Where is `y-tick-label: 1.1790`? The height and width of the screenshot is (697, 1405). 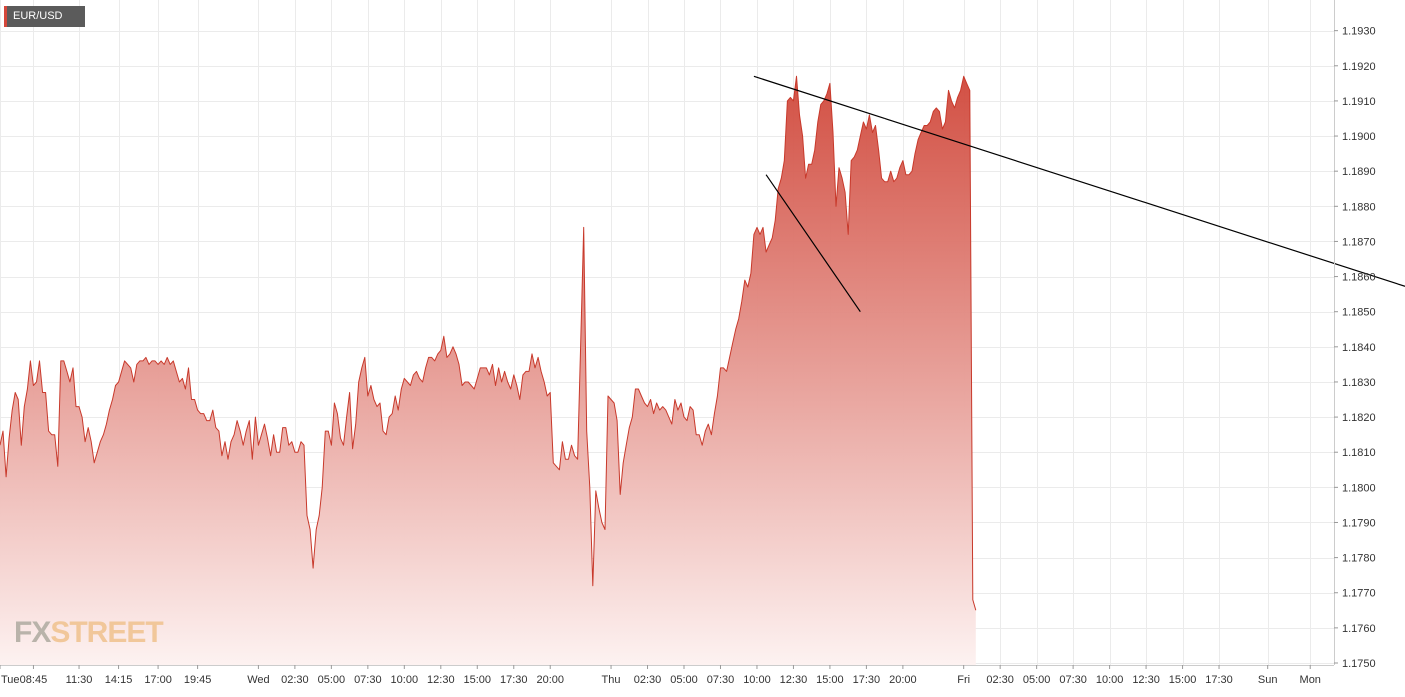
y-tick-label: 1.1790 is located at coordinates (1359, 523).